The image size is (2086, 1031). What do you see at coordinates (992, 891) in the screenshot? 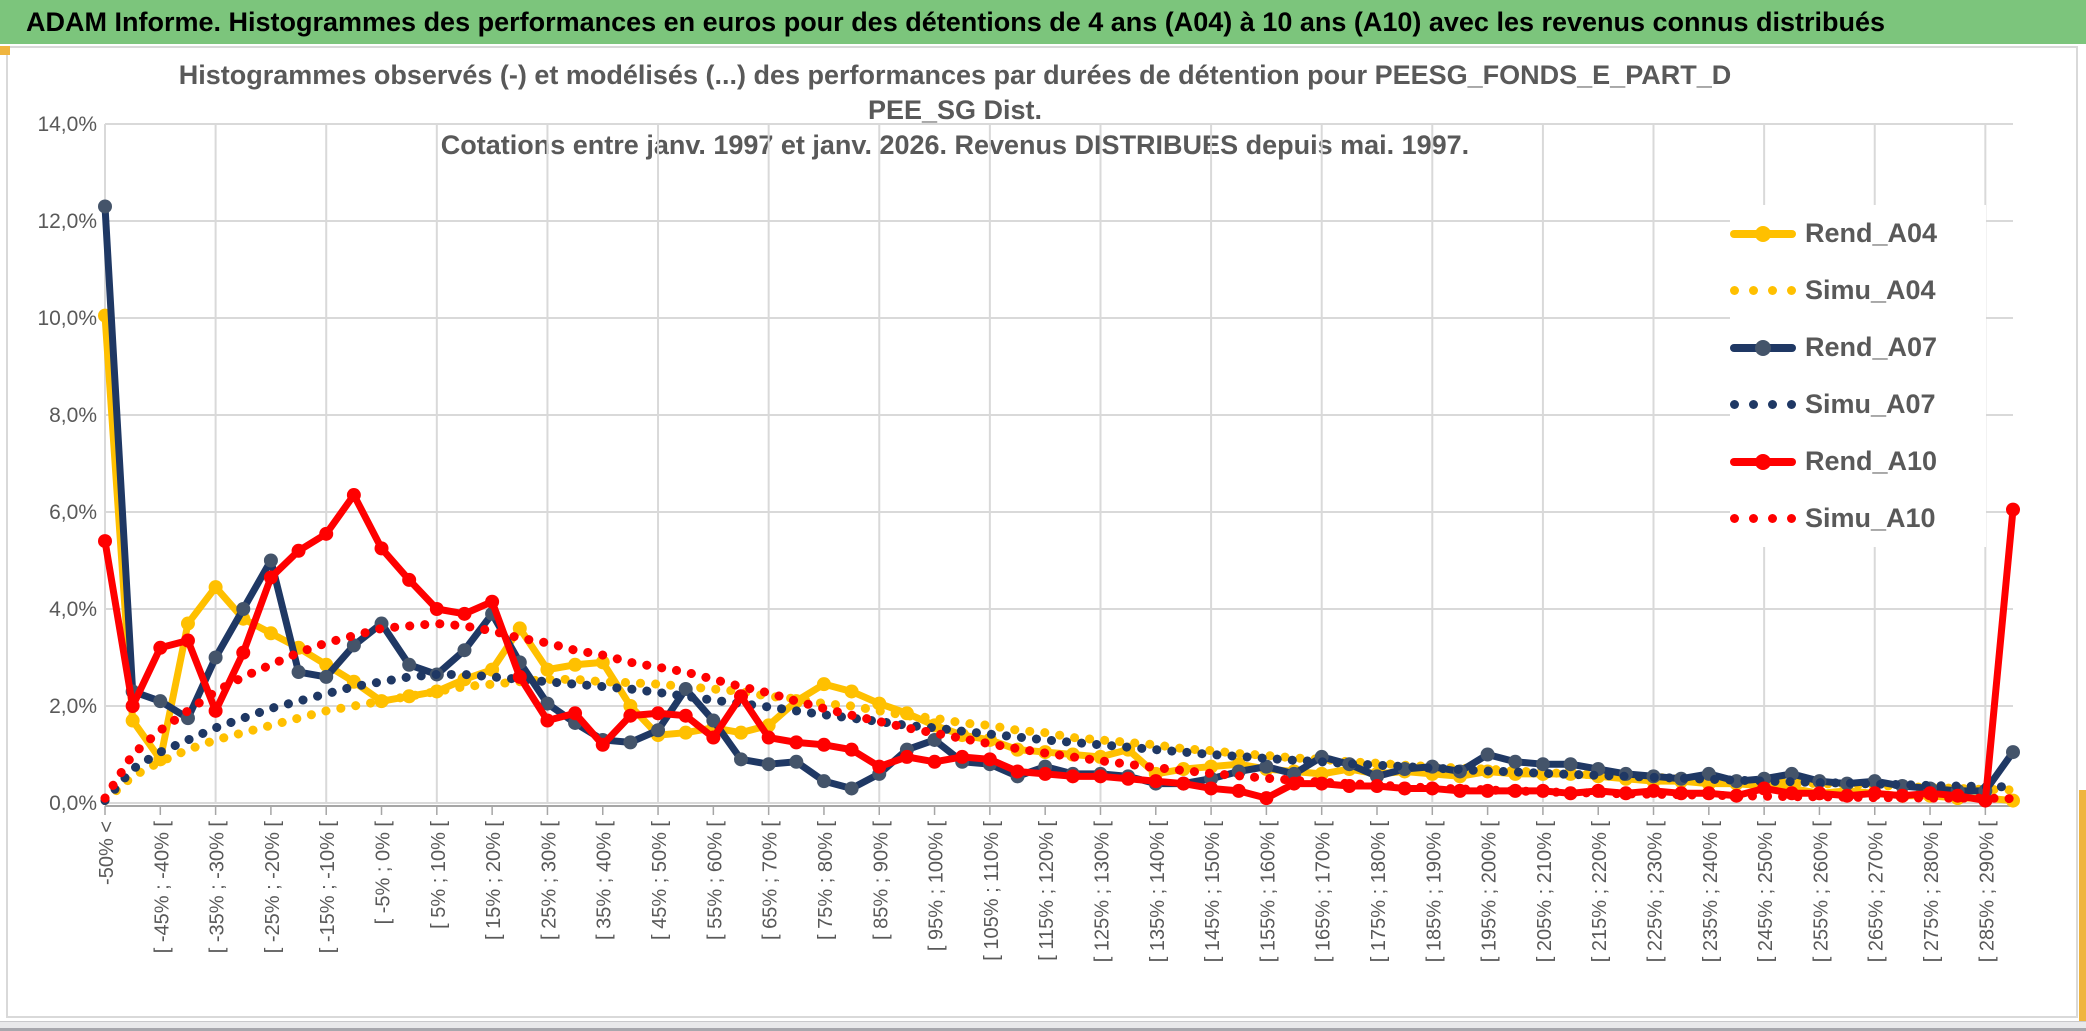
I see `x-axis-label: [ 105% ; 110% [` at bounding box center [992, 891].